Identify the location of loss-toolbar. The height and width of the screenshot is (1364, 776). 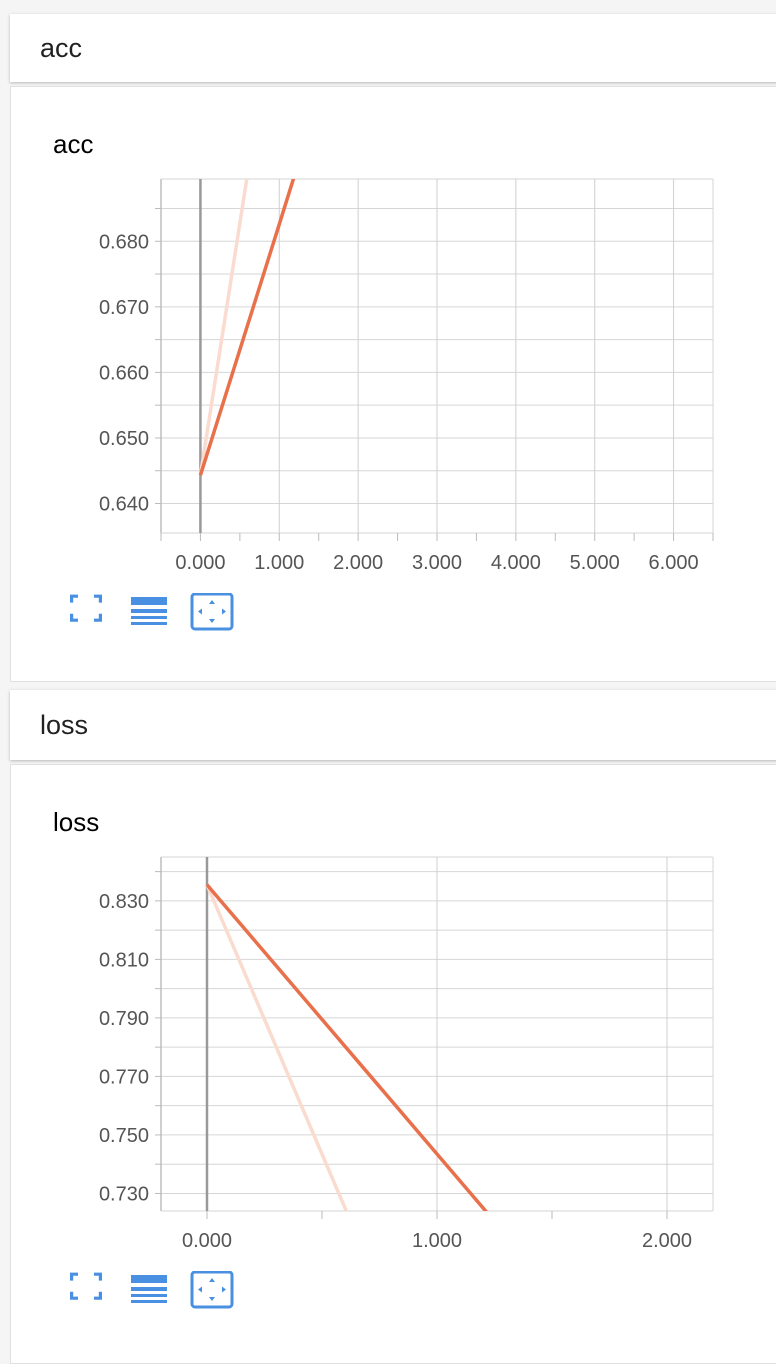
(159, 1290).